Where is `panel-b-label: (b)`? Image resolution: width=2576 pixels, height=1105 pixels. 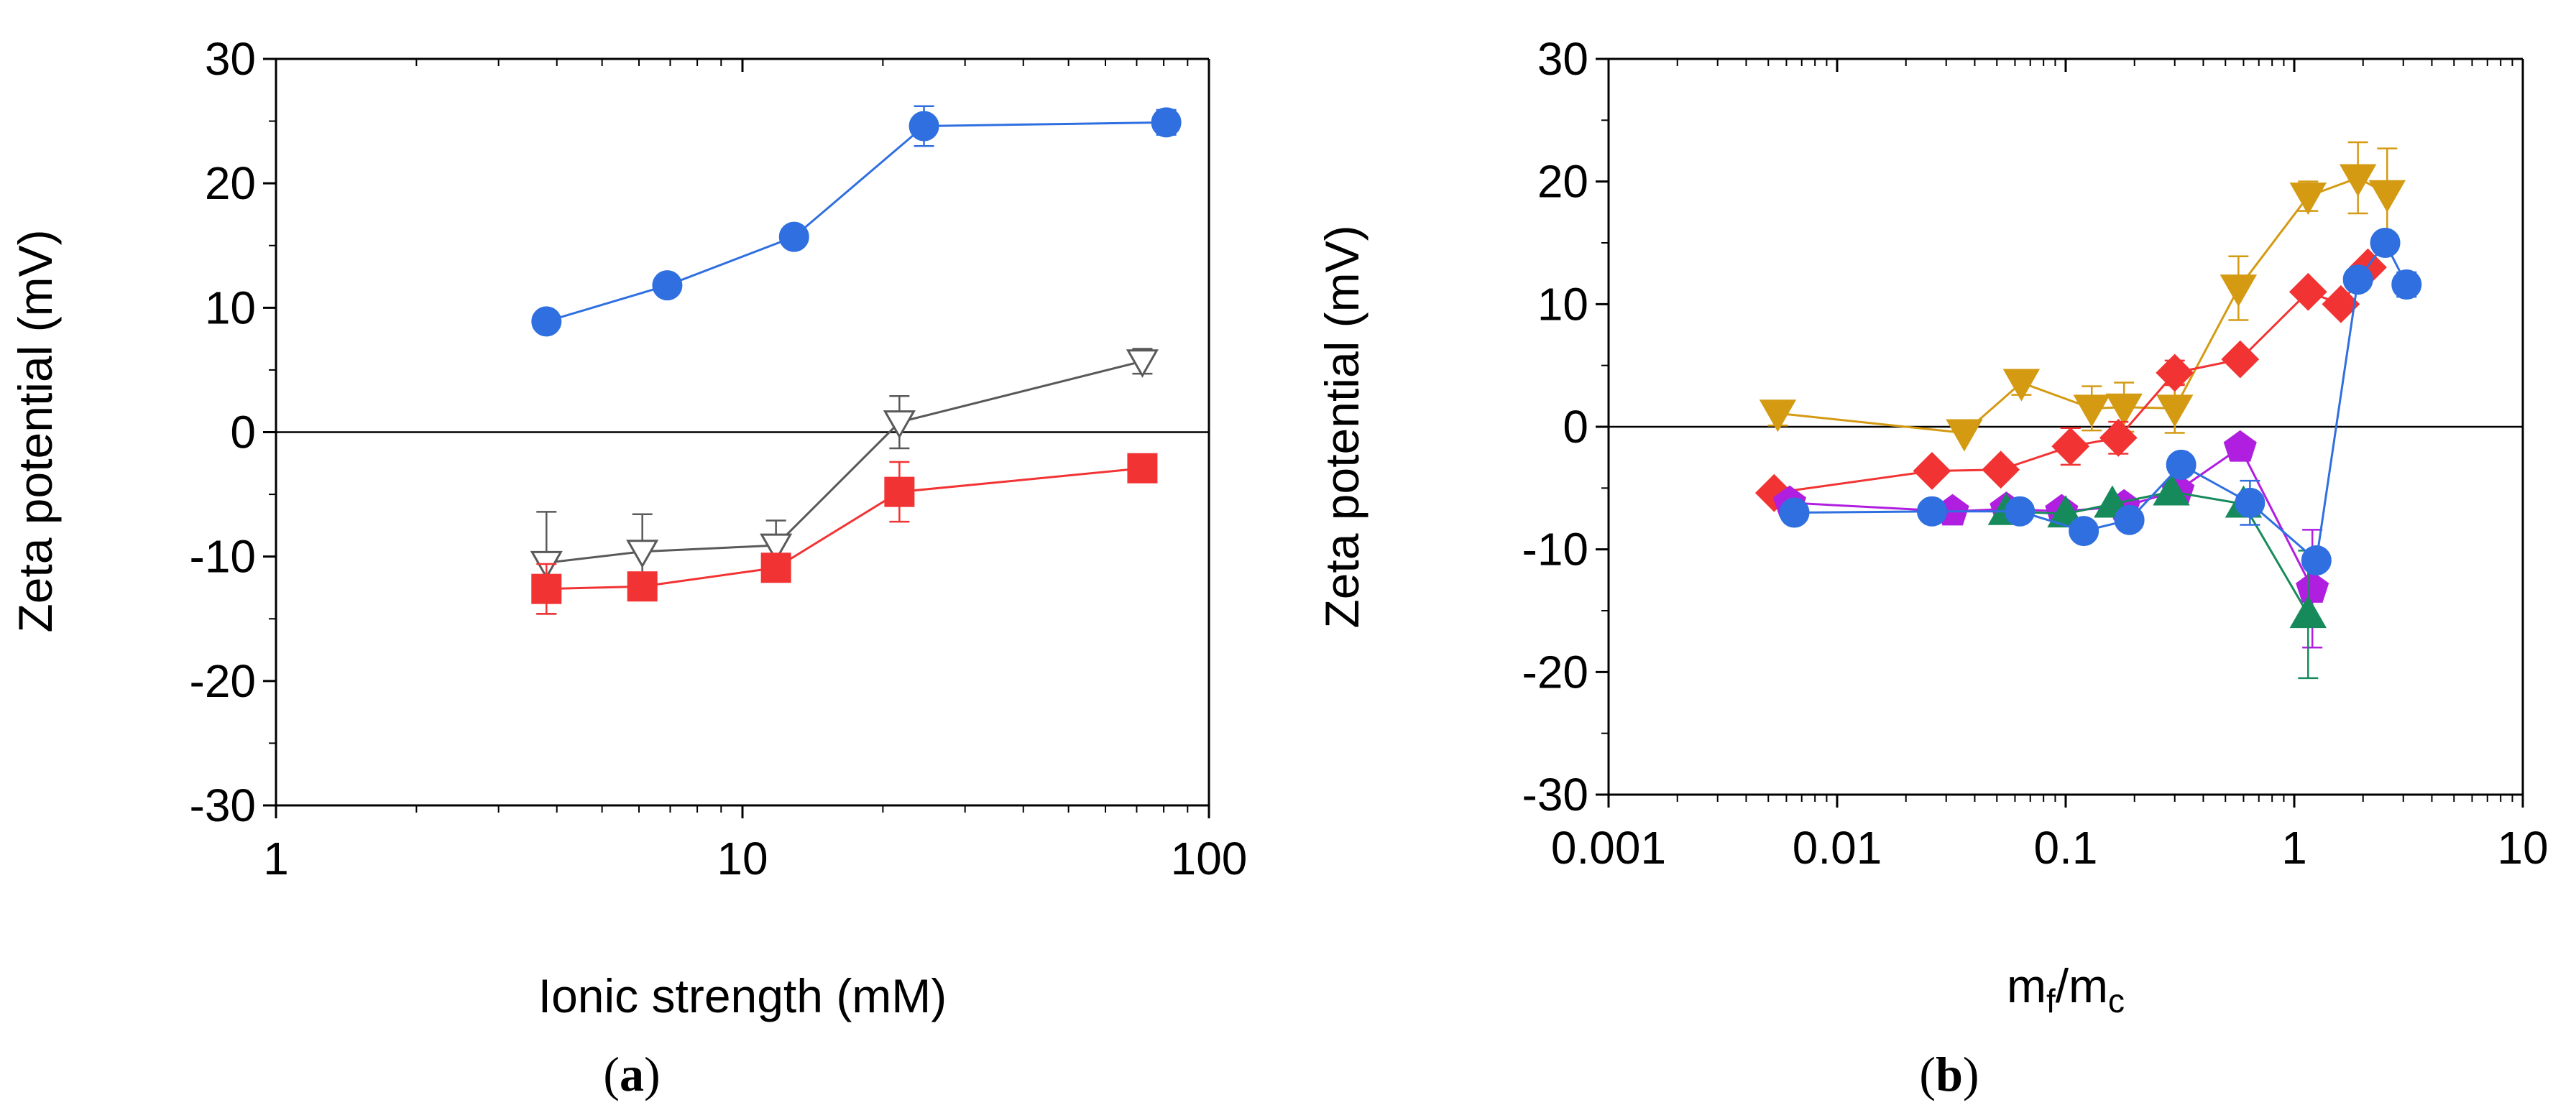
panel-b-label: (b) is located at coordinates (1949, 1074).